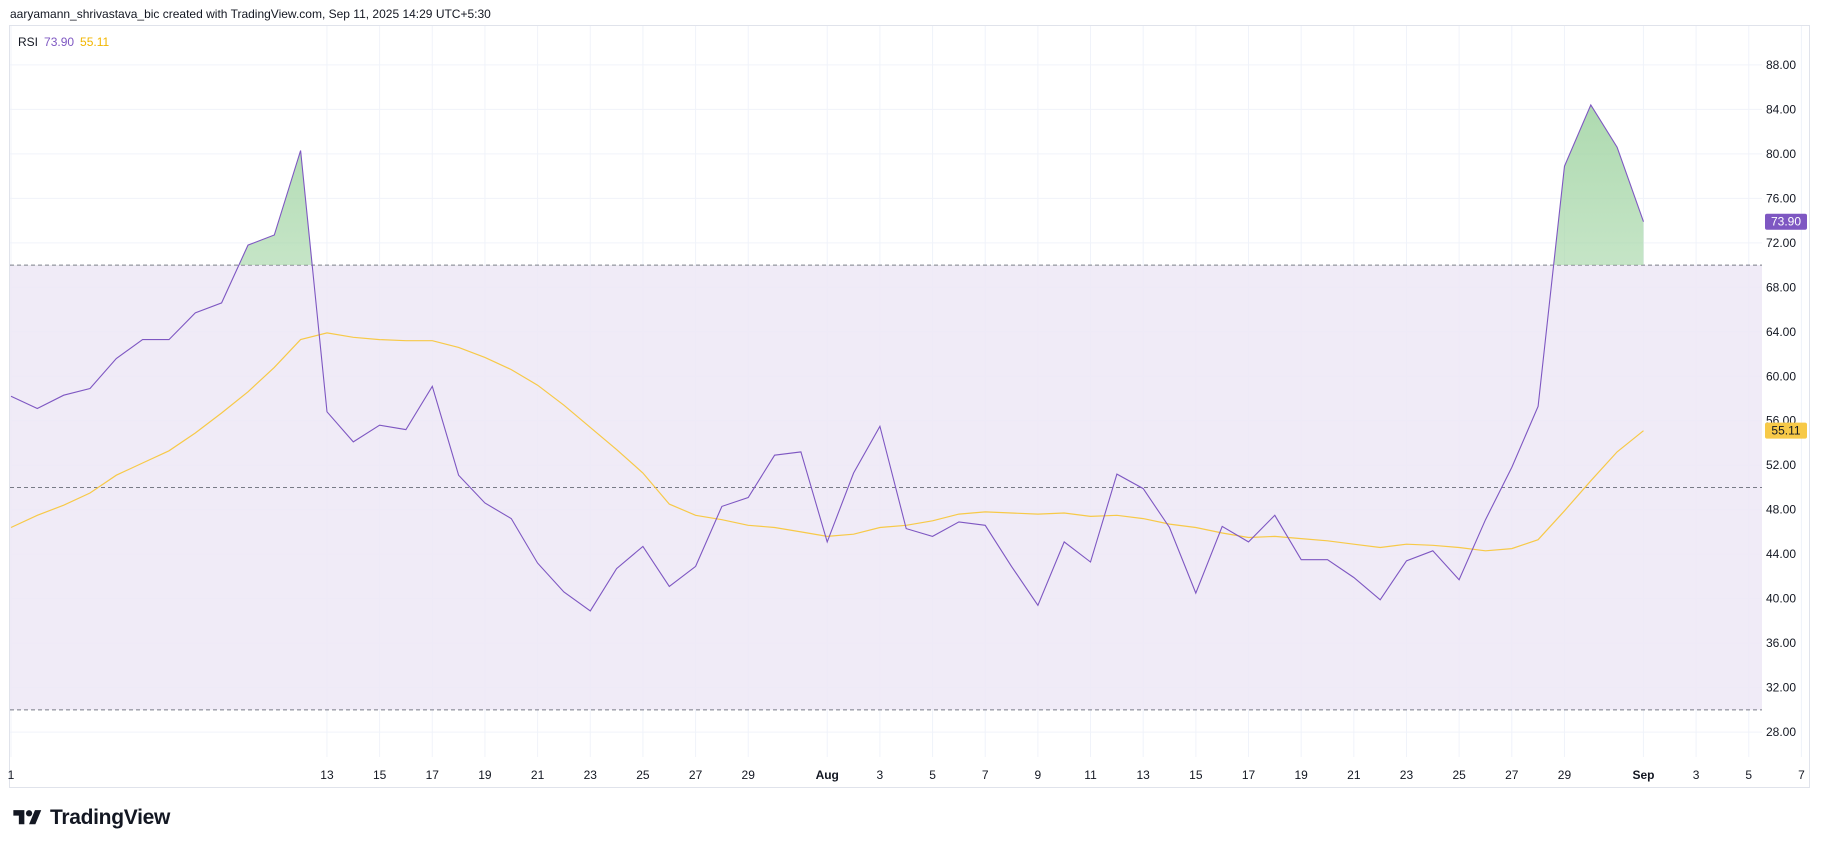 The height and width of the screenshot is (849, 1825). What do you see at coordinates (1781, 287) in the screenshot?
I see `y-tick-label: 68.00` at bounding box center [1781, 287].